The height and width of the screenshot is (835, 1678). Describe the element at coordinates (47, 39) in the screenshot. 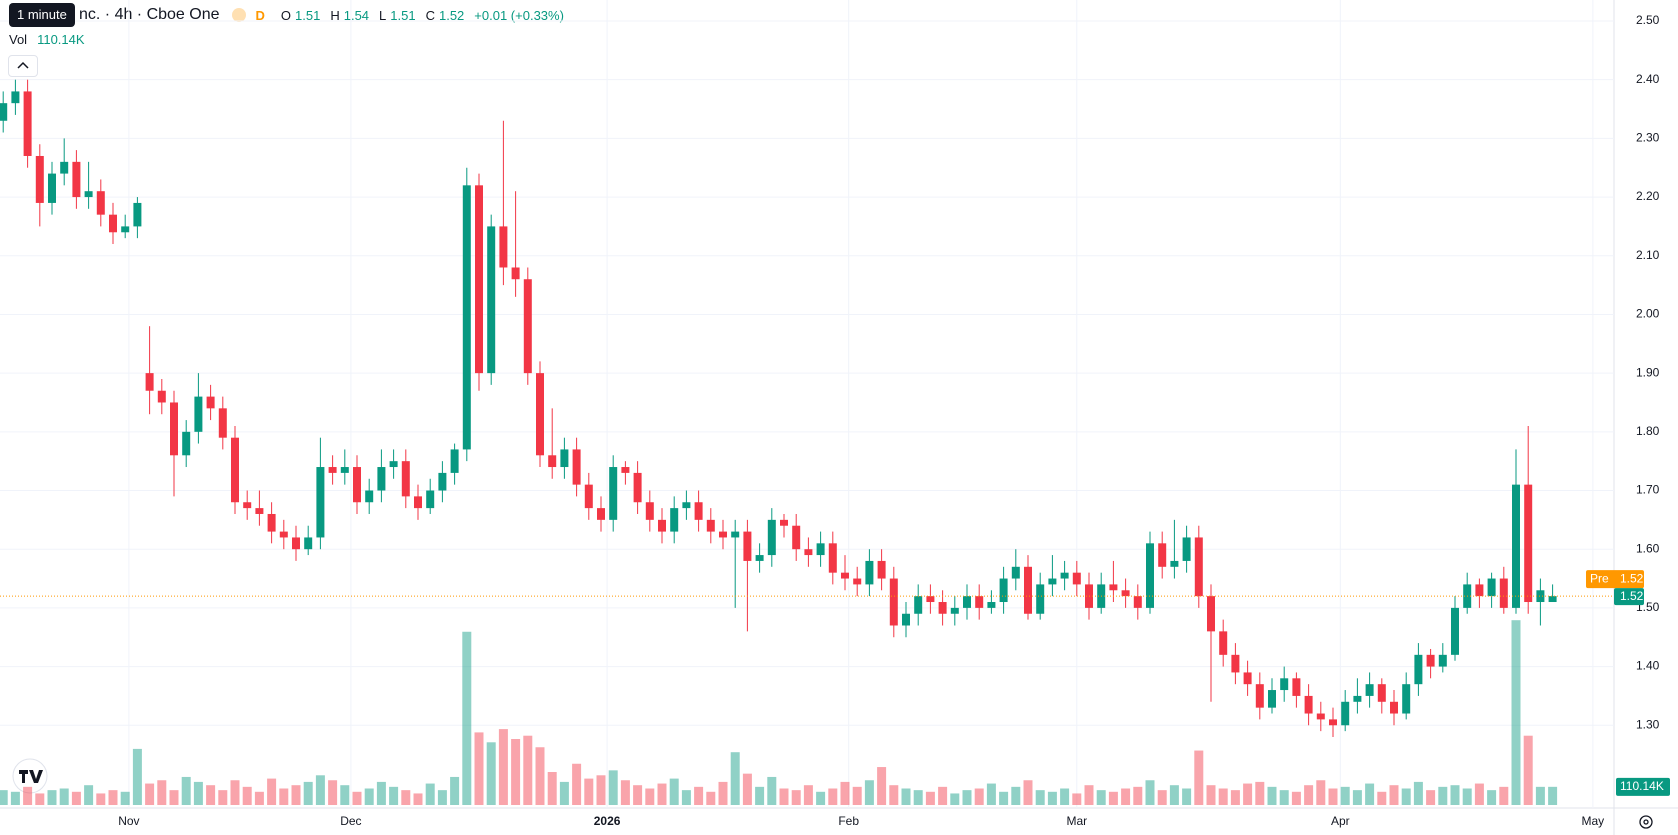

I see `volume-legend: Vol 110.14K` at that location.